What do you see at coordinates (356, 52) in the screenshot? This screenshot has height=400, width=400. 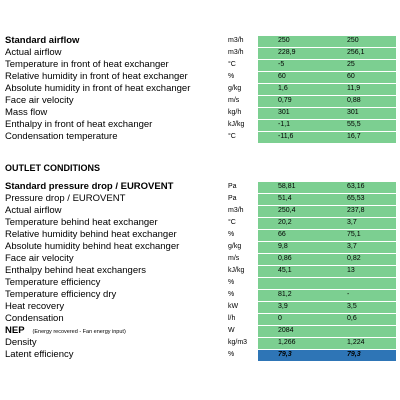 I see `value: 256,1` at bounding box center [356, 52].